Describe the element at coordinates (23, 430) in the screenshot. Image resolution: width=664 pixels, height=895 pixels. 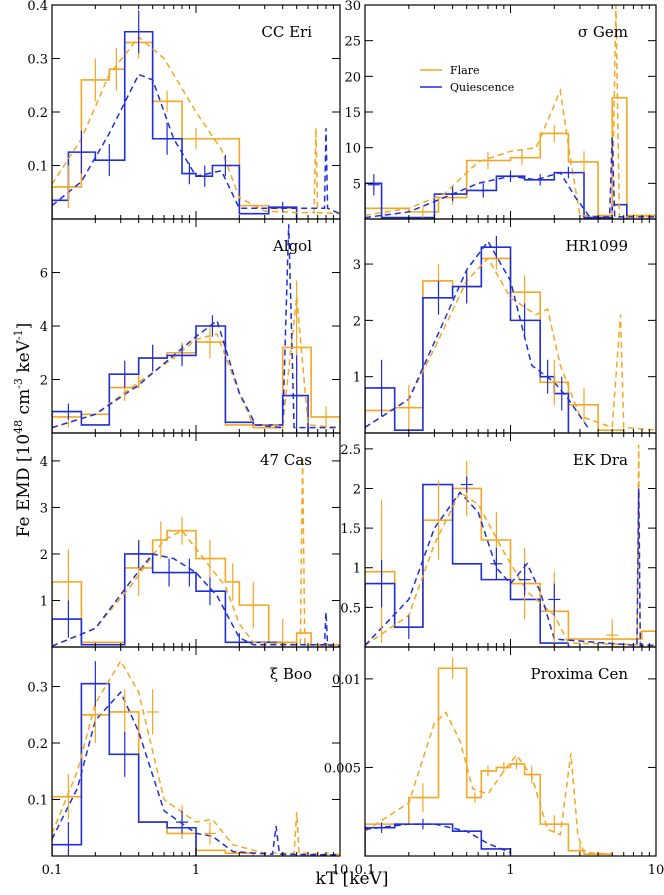
I see `y-axis-title: Fe EMD [1048 cm-3 keV-1]` at that location.